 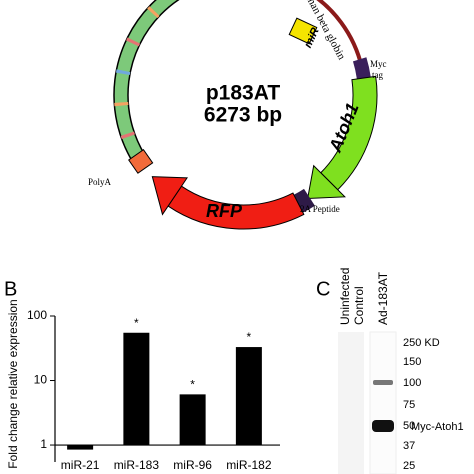 What do you see at coordinates (377, 75) in the screenshot?
I see `myc-label: tag` at bounding box center [377, 75].